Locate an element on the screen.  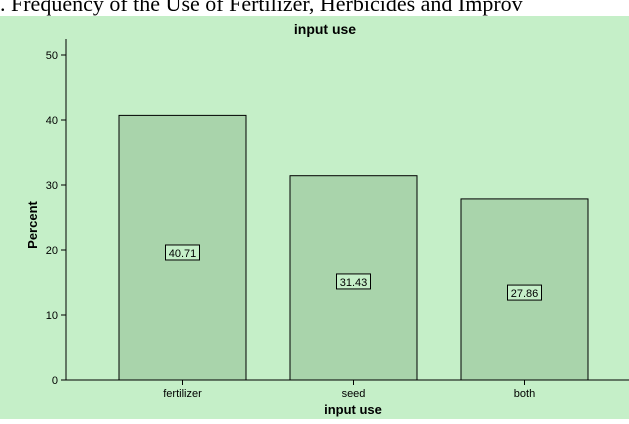
x-axis: fertilizer seed both is located at coordinates (347, 389).